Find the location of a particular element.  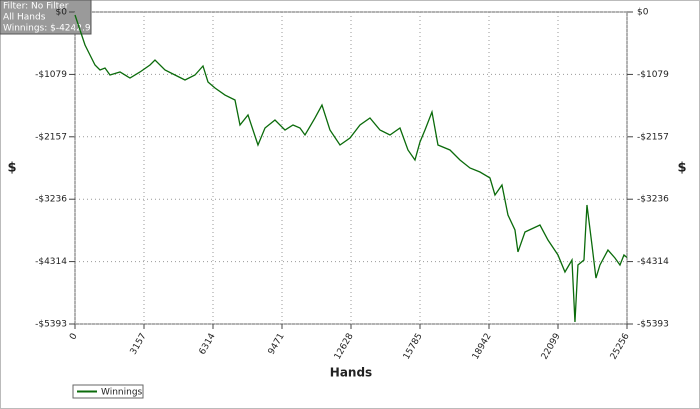

y-tick-label: -$5393 is located at coordinates (51, 325).